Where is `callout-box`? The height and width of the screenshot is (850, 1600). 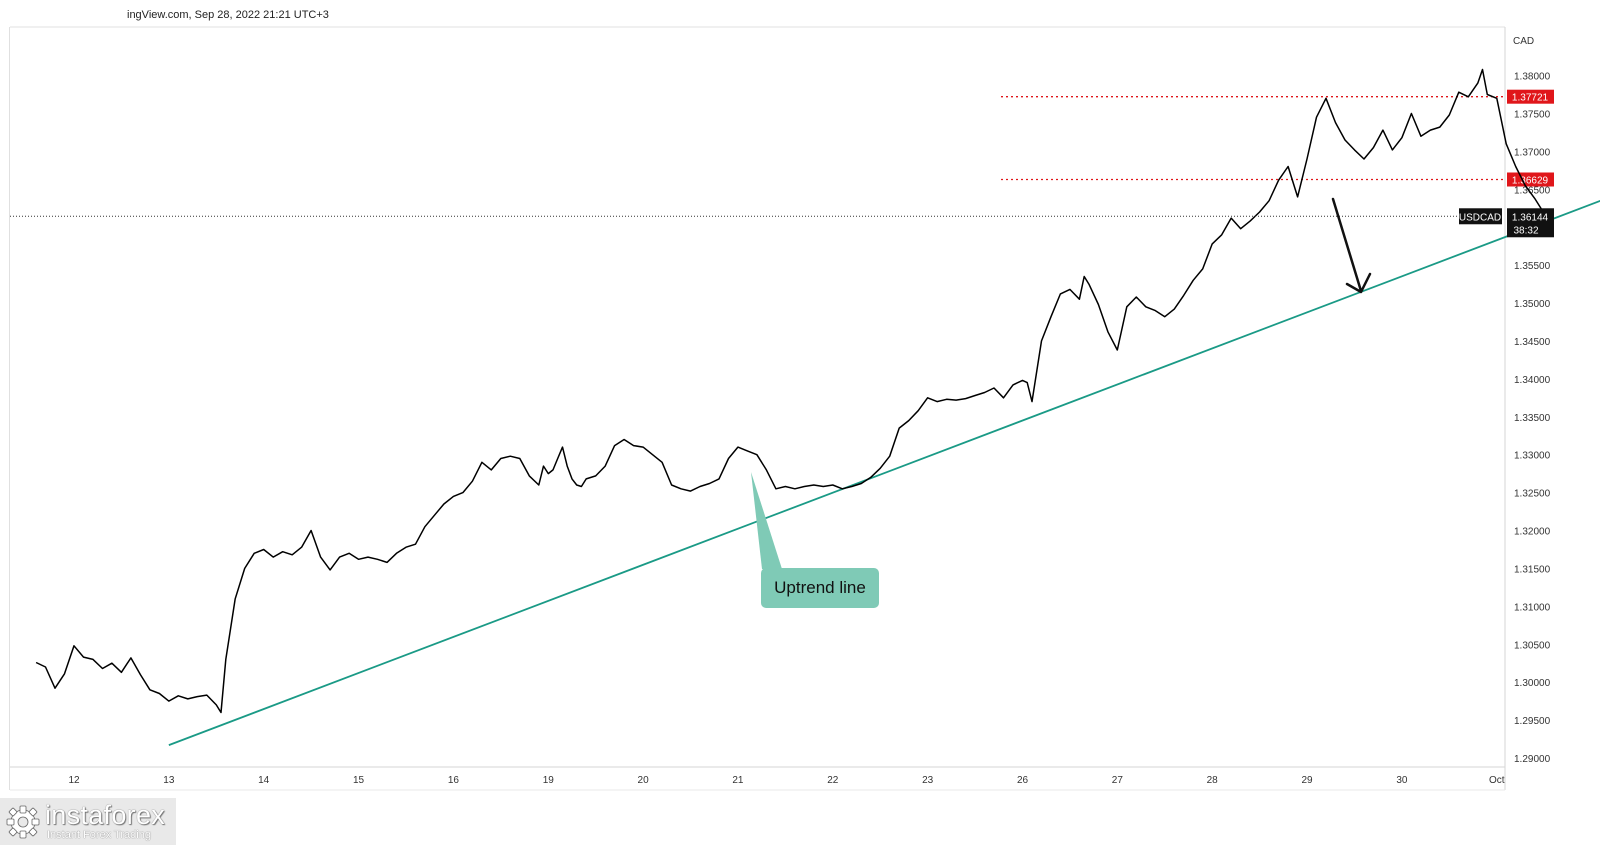
callout-box is located at coordinates (820, 588).